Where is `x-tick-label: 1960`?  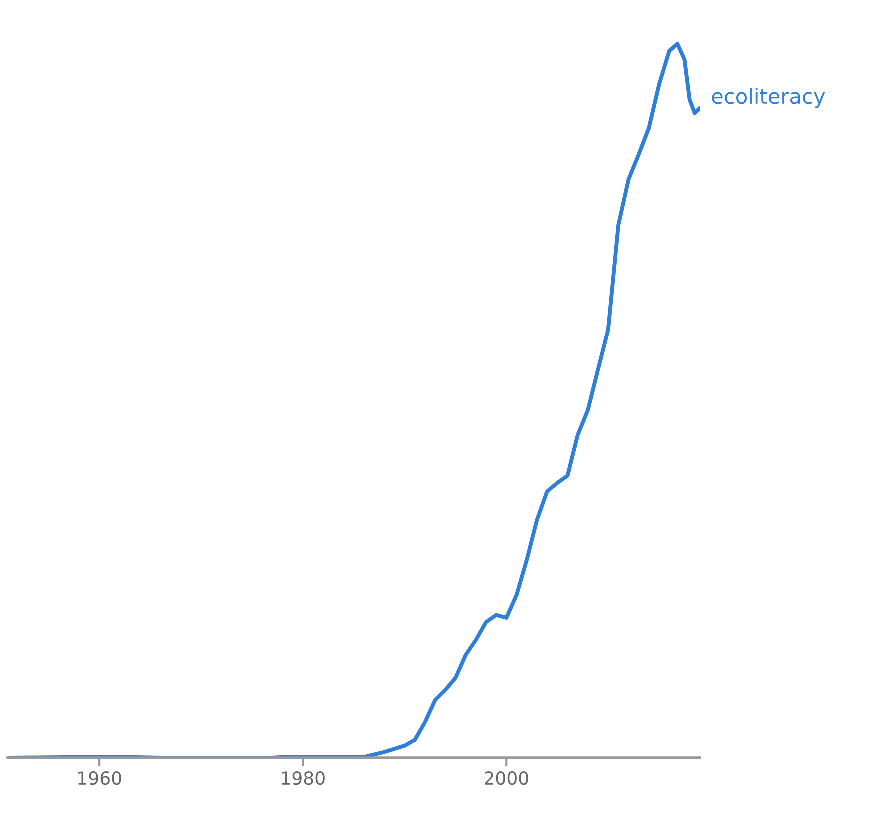
x-tick-label: 1960 is located at coordinates (100, 779).